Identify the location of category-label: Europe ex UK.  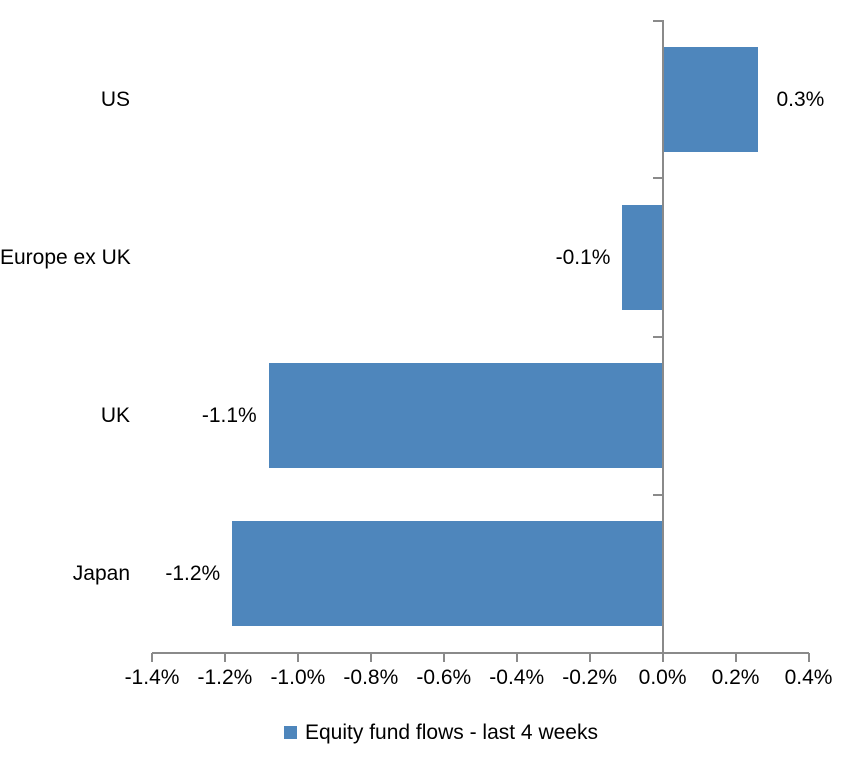
(65, 257).